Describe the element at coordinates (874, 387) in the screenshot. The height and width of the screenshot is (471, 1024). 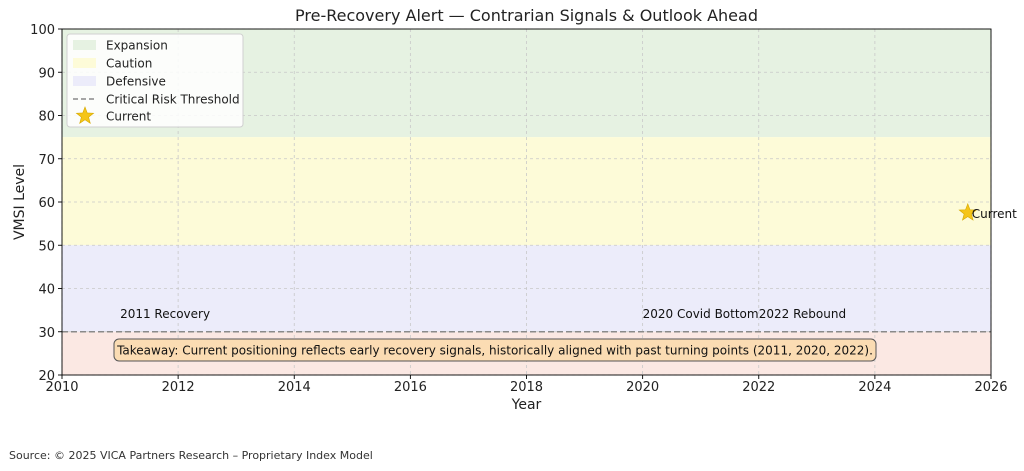
I see `x-tick-label: 2024` at that location.